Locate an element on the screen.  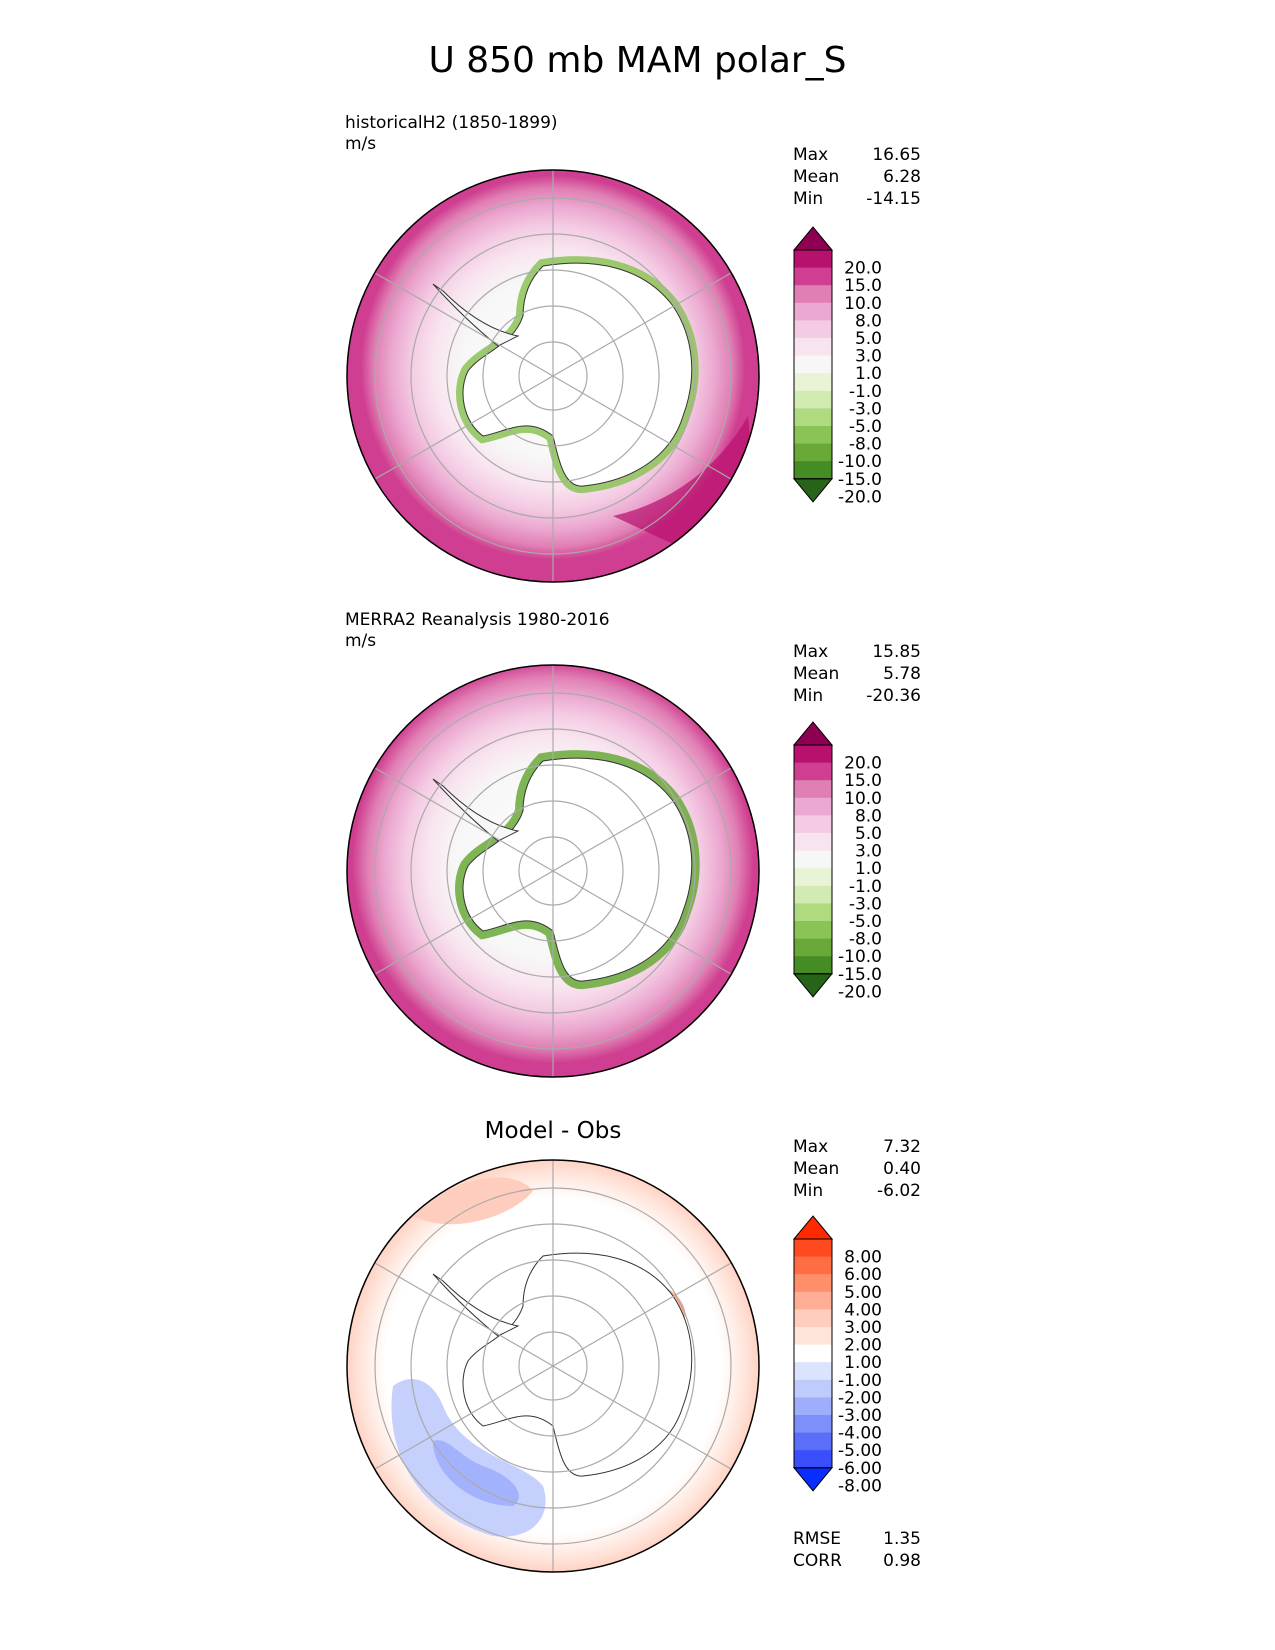
rmse-label: RMSE is located at coordinates (817, 1539).